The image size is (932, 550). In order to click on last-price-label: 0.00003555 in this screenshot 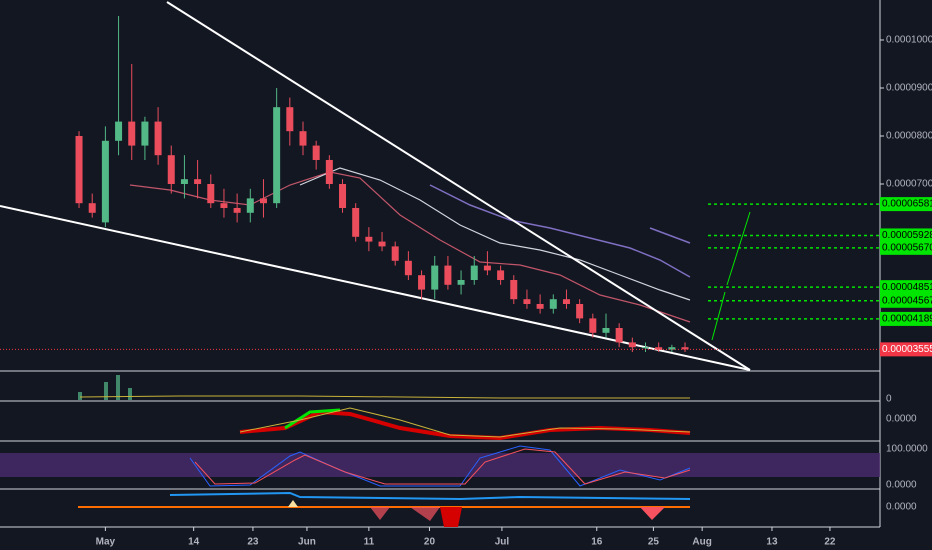, I will do `click(907, 349)`.